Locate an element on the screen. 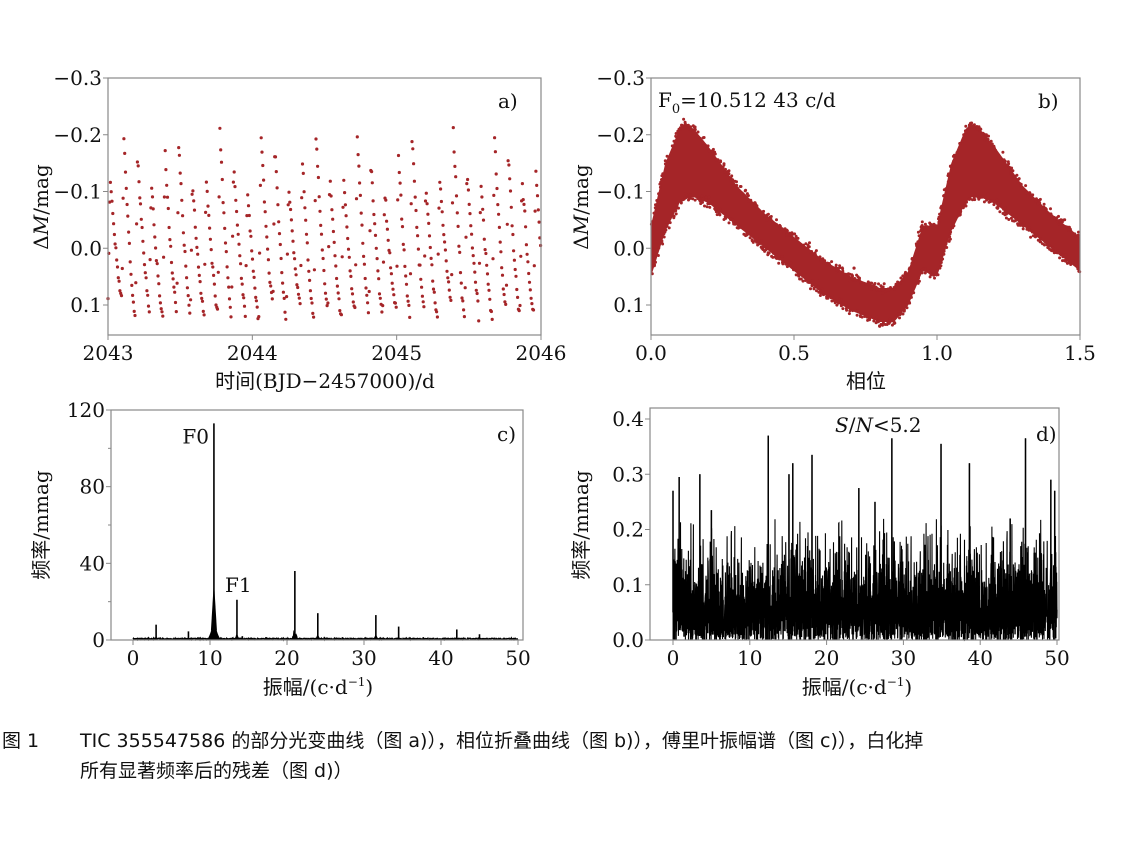  panel-d-x-ticks: 0 10 20 30 40 50 is located at coordinates (868, 655).